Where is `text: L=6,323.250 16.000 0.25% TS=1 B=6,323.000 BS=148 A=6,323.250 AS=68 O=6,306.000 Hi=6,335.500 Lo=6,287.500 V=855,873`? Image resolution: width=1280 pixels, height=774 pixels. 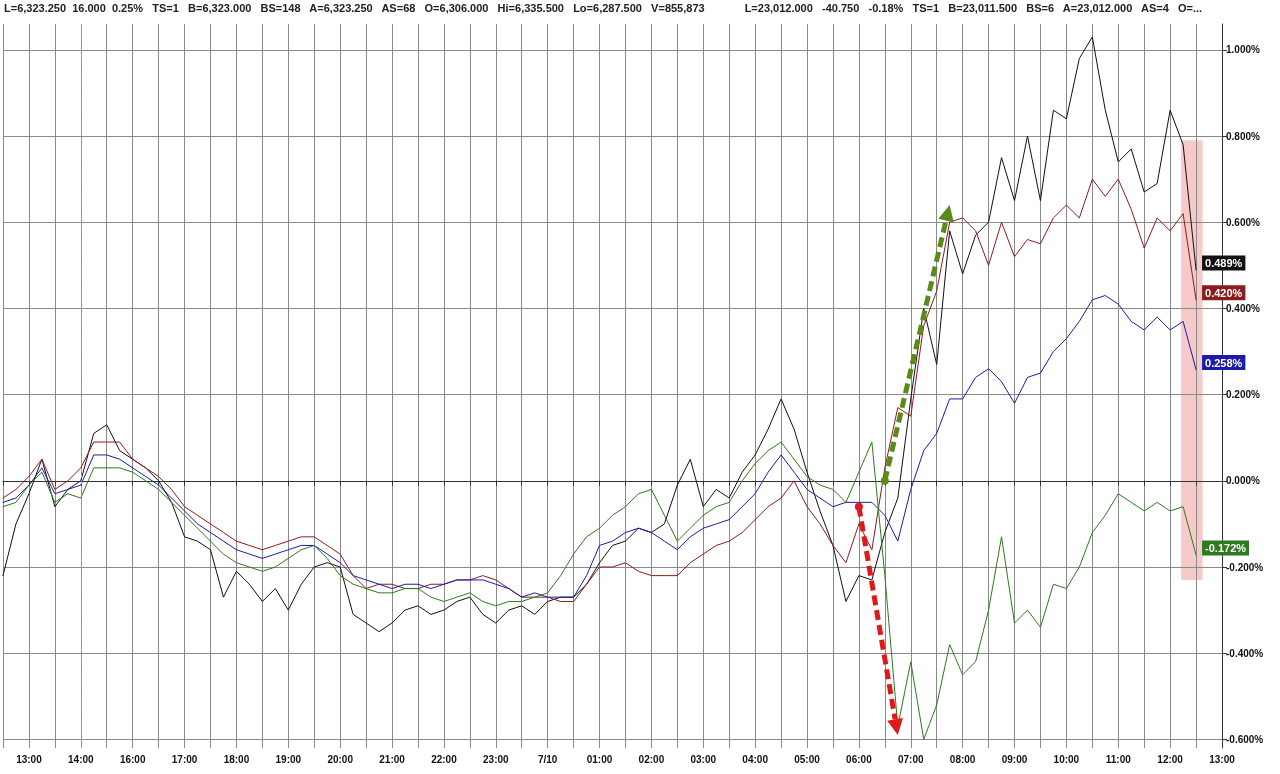 text: L=6,323.250 16.000 0.25% TS=1 B=6,323.000 BS=148 A=6,323.250 AS=68 O=6,306.000 Hi=6,335.500 Lo=6,287.500 V=855,873 is located at coordinates (354, 8).